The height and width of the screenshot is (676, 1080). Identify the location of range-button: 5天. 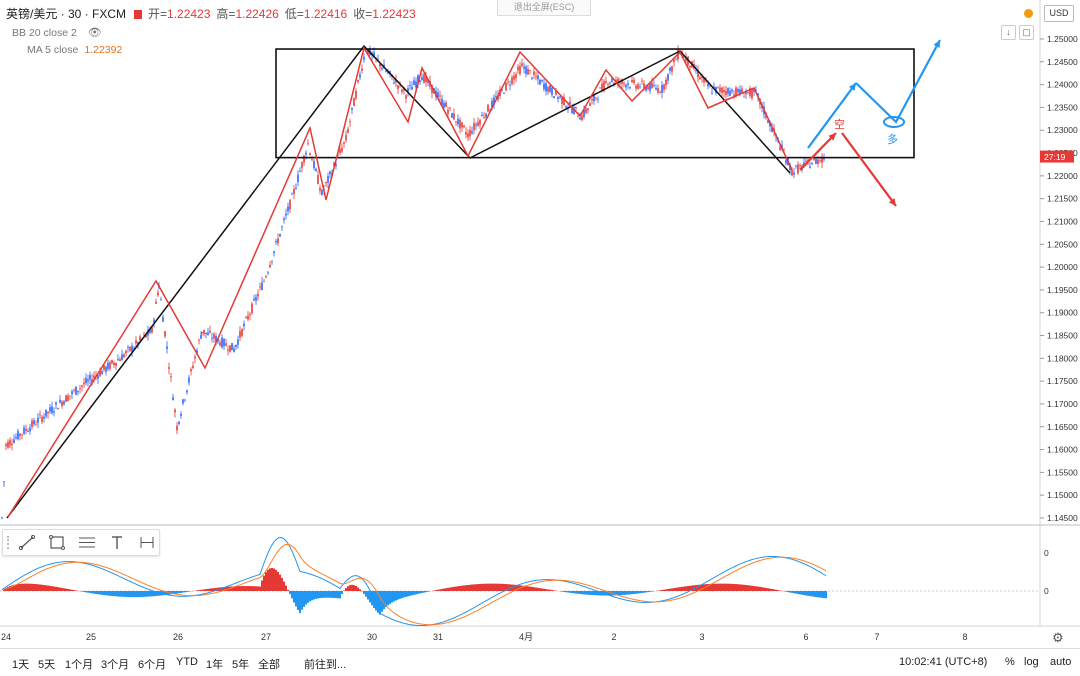
(46, 664).